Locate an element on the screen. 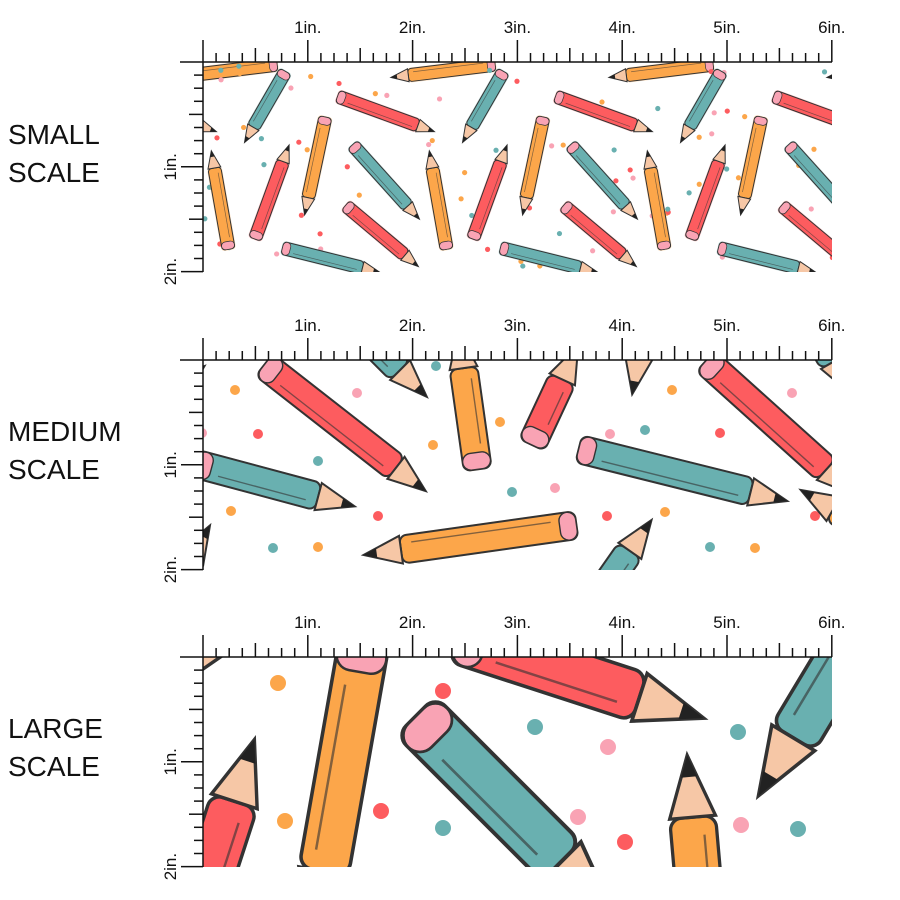 This screenshot has width=900, height=900. ruler-side-label: 2in. is located at coordinates (170, 271).